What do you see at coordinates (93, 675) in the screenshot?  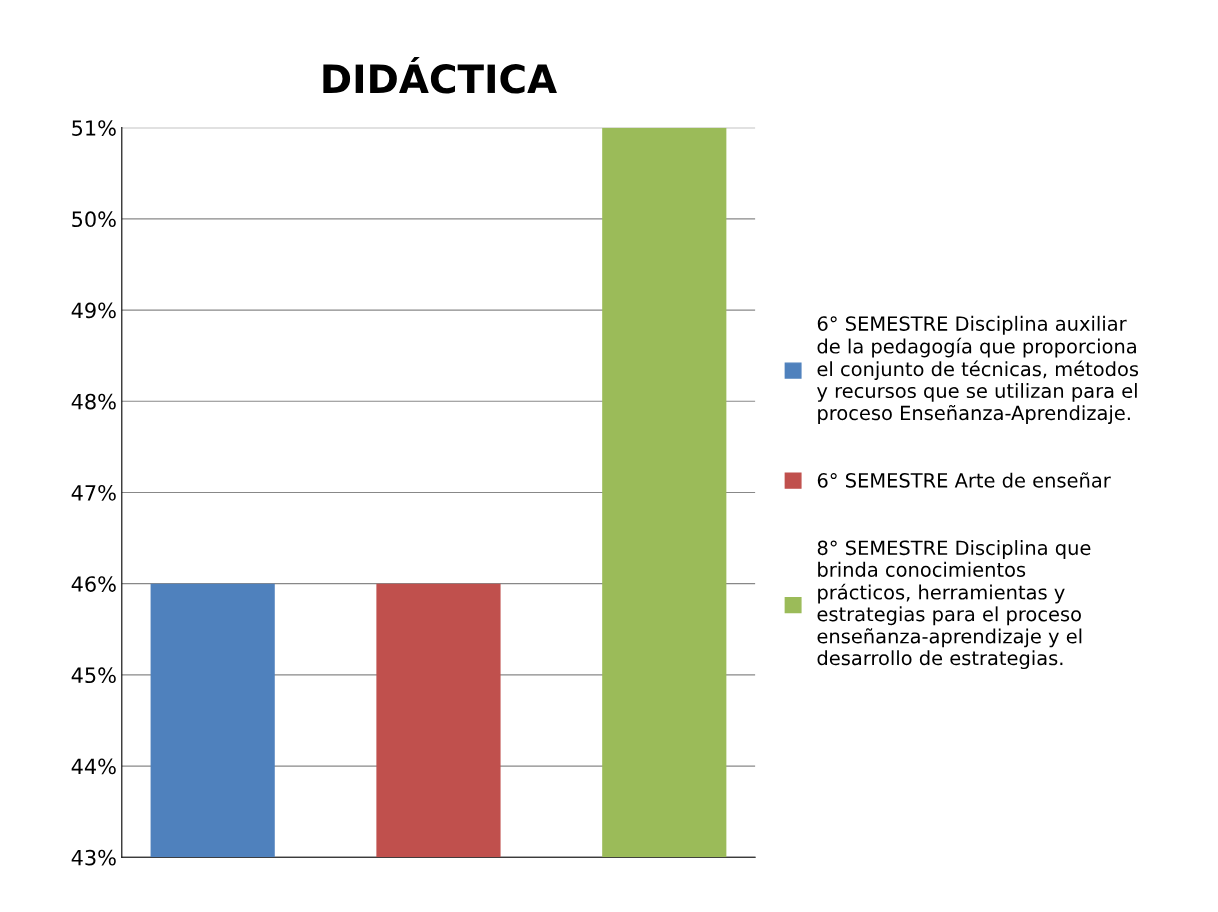 I see `y-tick-label: 45%` at bounding box center [93, 675].